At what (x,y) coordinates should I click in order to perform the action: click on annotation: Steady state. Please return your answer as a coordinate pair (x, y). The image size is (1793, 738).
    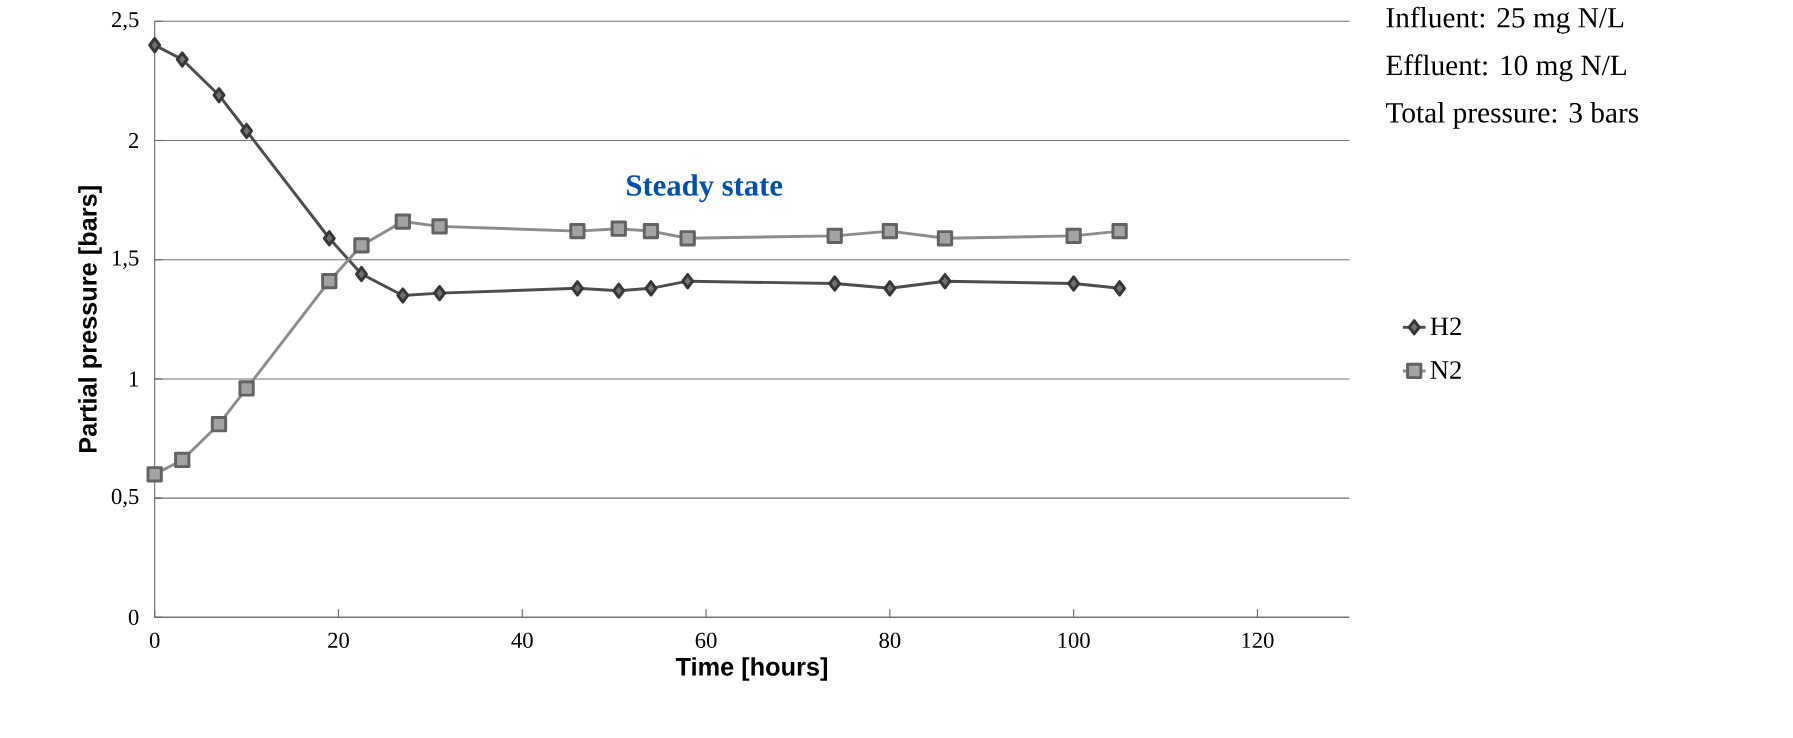
    Looking at the image, I should click on (705, 188).